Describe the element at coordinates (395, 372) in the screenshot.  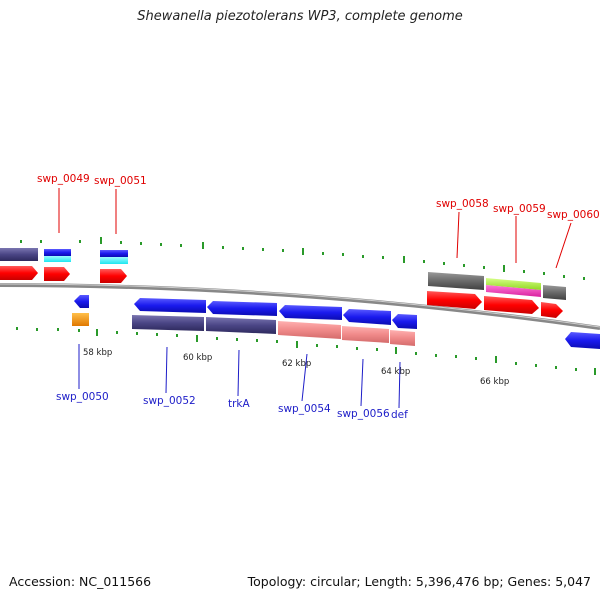
I see `scale-label: 64 kbp` at that location.